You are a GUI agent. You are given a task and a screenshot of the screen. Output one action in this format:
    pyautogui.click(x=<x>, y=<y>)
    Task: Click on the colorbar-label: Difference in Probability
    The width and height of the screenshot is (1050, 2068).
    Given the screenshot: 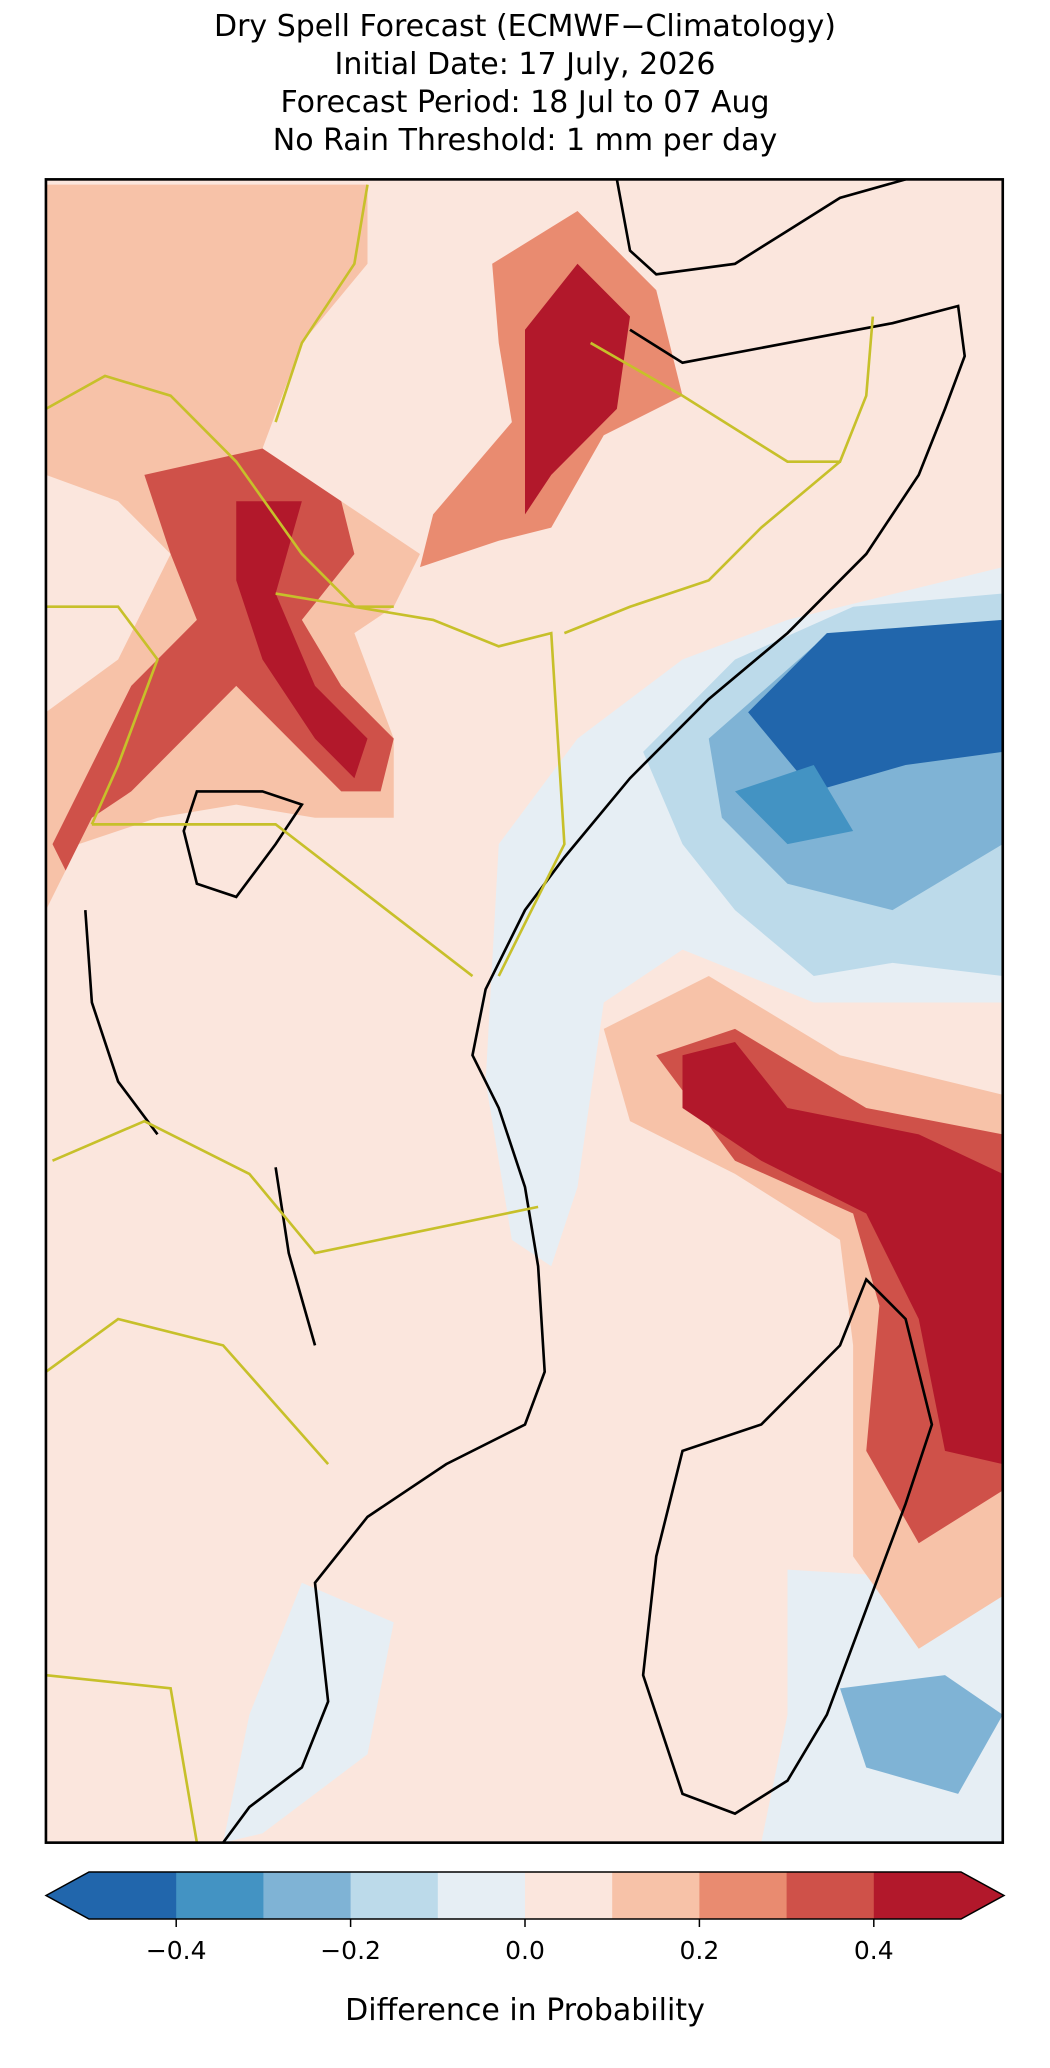 What is the action you would take?
    pyautogui.click(x=525, y=2010)
    